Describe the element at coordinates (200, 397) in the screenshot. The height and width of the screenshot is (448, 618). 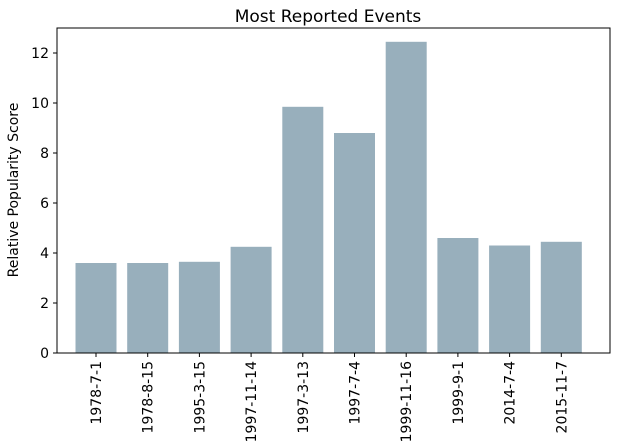
I see `x-tick-label: 1995-3-15` at that location.